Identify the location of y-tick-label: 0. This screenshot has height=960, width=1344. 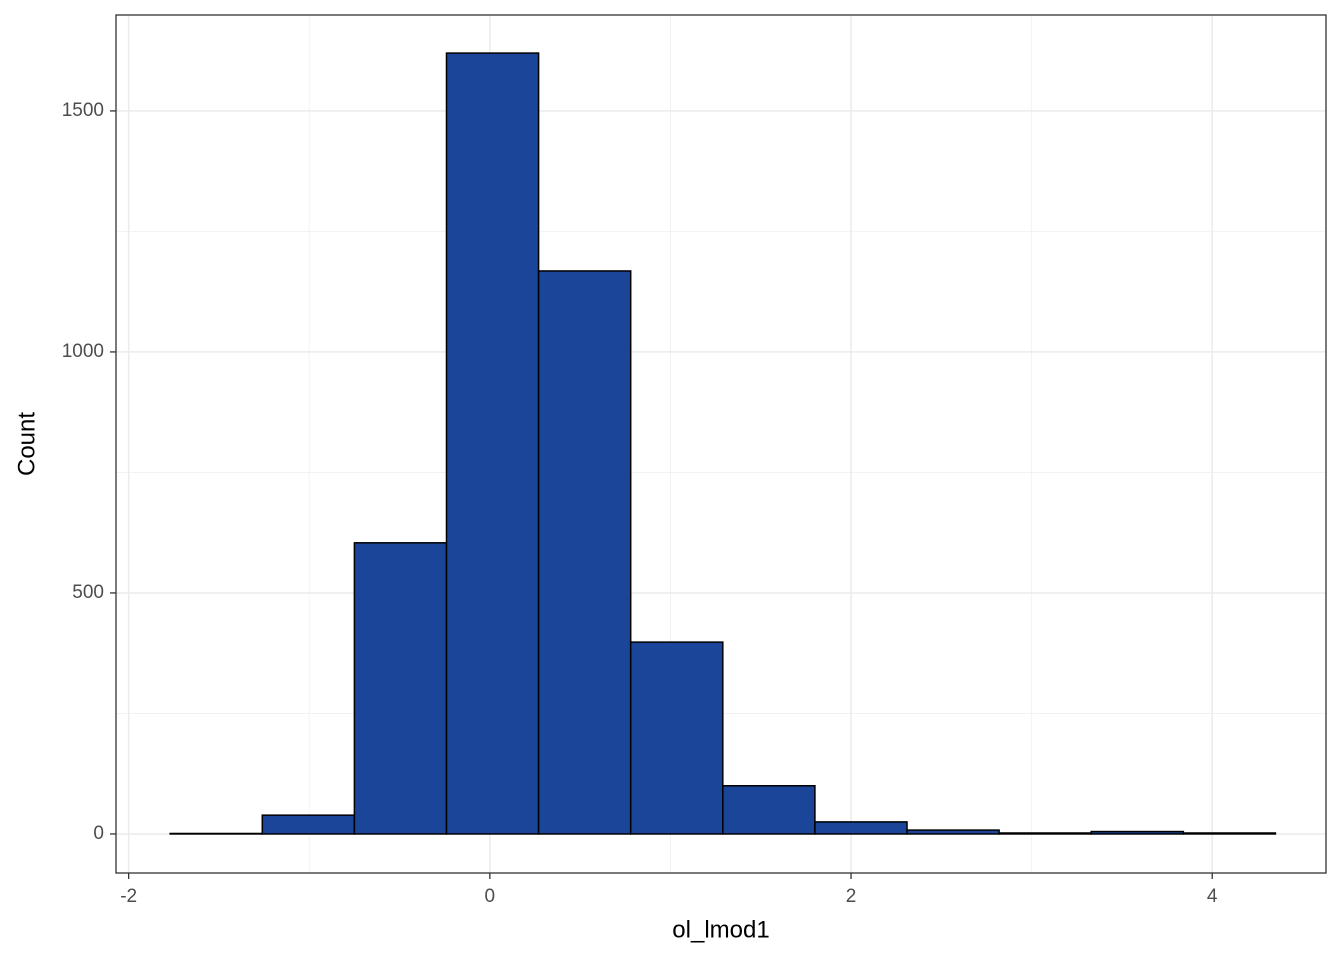
(98, 833).